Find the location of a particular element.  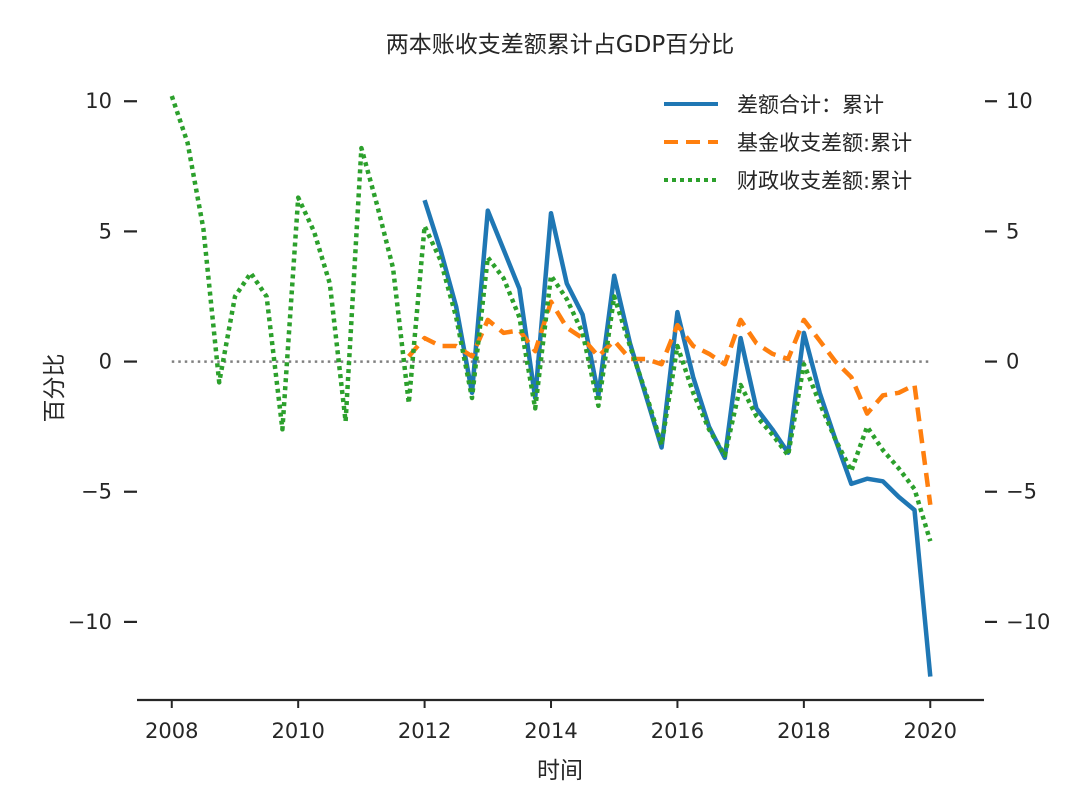

x-axis-label: 时间 is located at coordinates (560, 771).